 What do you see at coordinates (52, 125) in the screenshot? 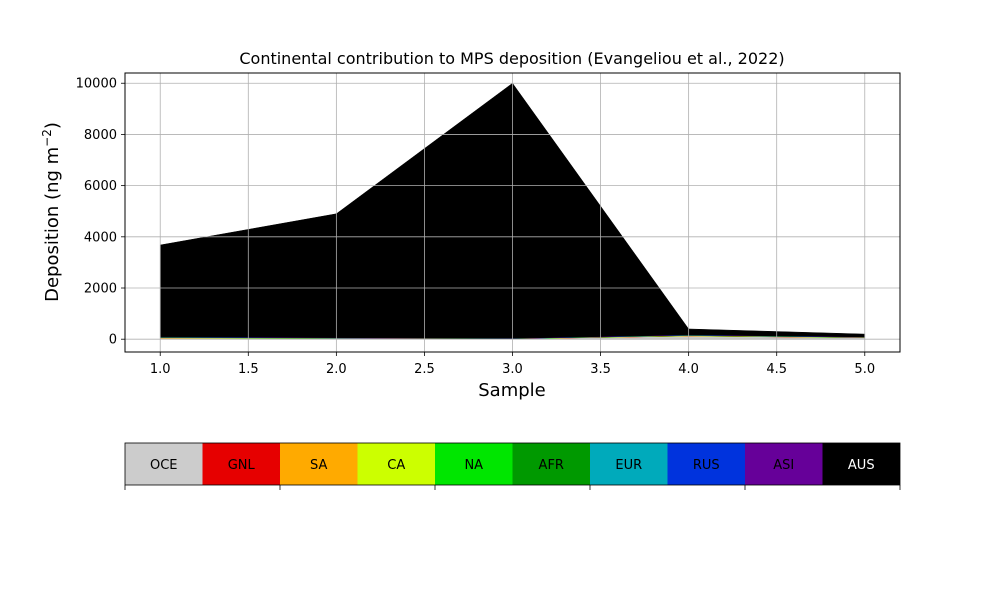
I see `y-axis-label-close: )` at bounding box center [52, 125].